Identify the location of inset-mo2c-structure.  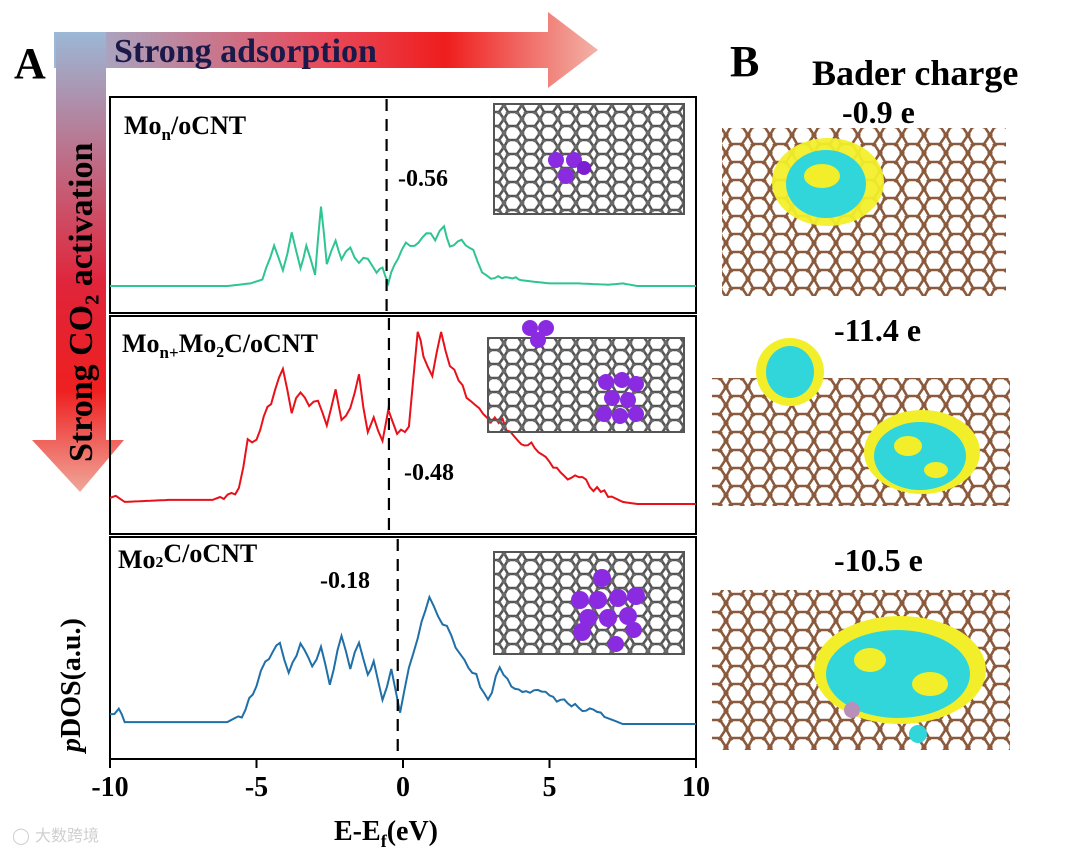
(589, 603).